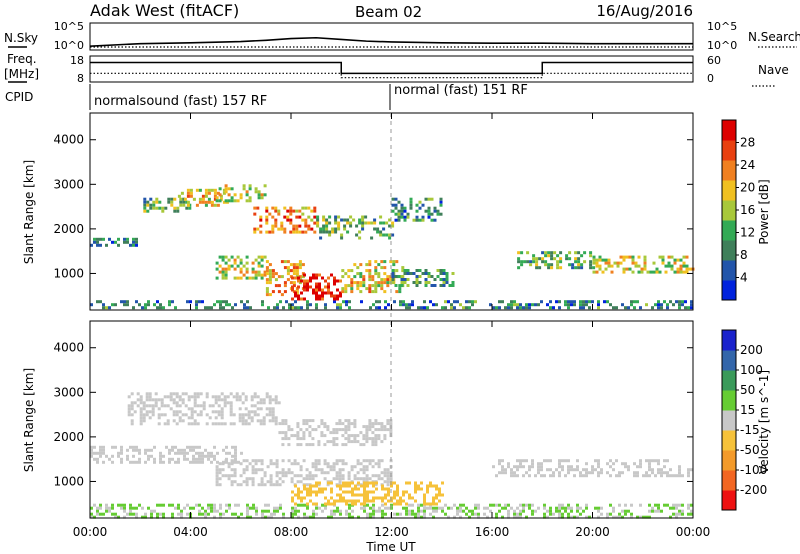 This screenshot has width=800, height=554. What do you see at coordinates (714, 60) in the screenshot?
I see `nave-ytick-top: 60` at bounding box center [714, 60].